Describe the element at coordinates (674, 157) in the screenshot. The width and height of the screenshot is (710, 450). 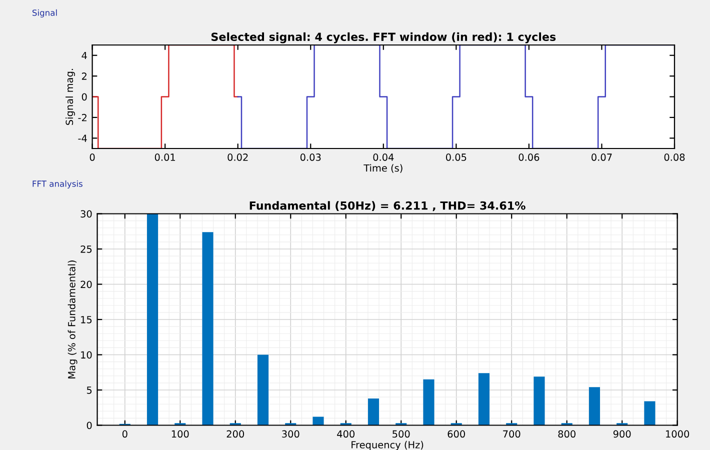
I see `x-tick-label: 0.08` at that location.